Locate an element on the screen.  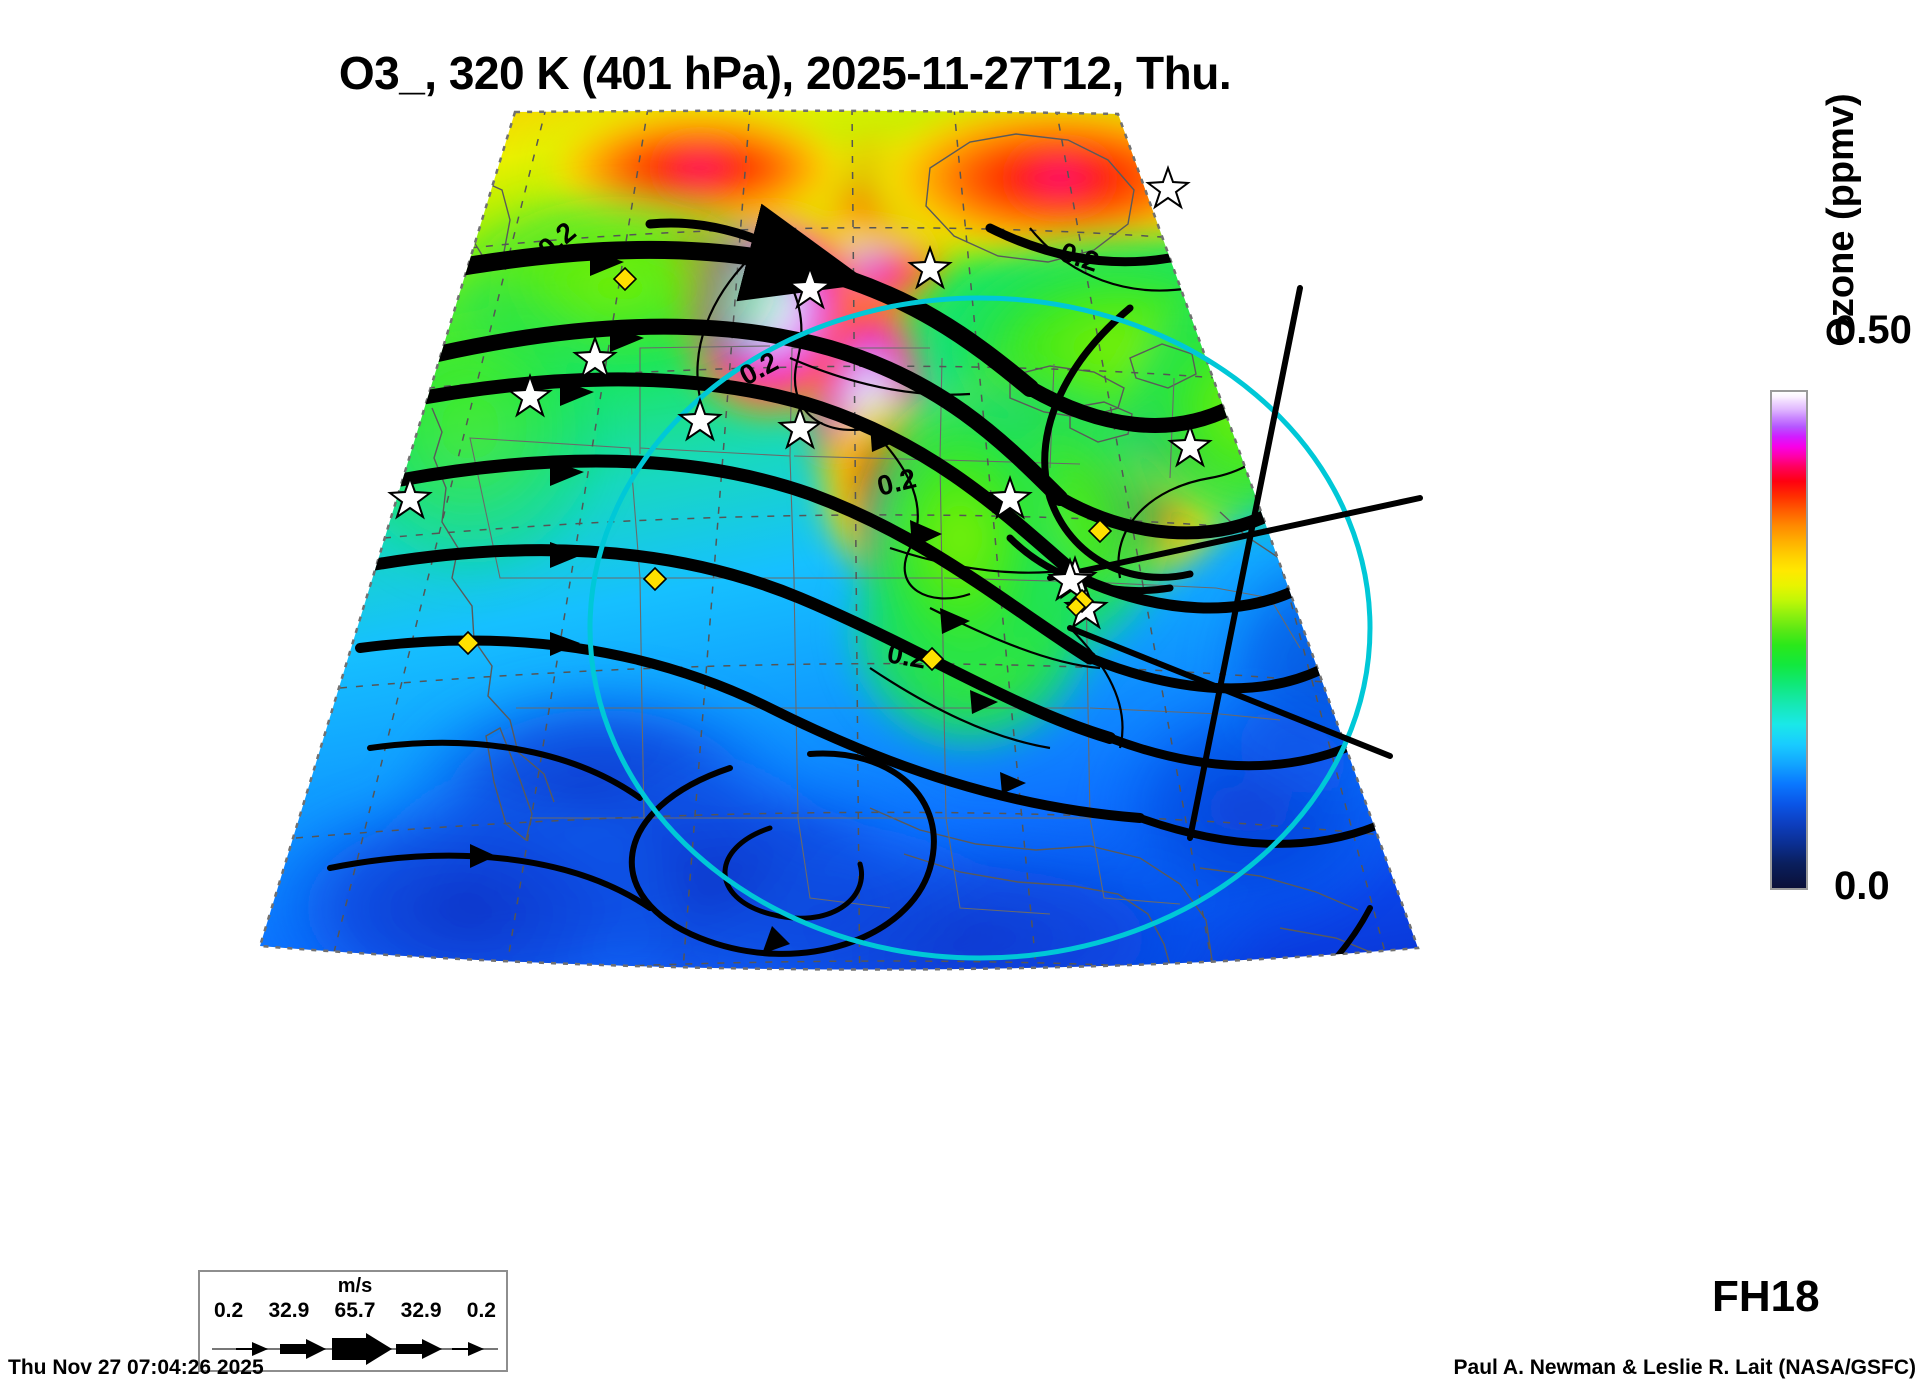
wind-value-labels: 0.2 32.9 65.7 32.9 0.2 is located at coordinates (355, 1311).